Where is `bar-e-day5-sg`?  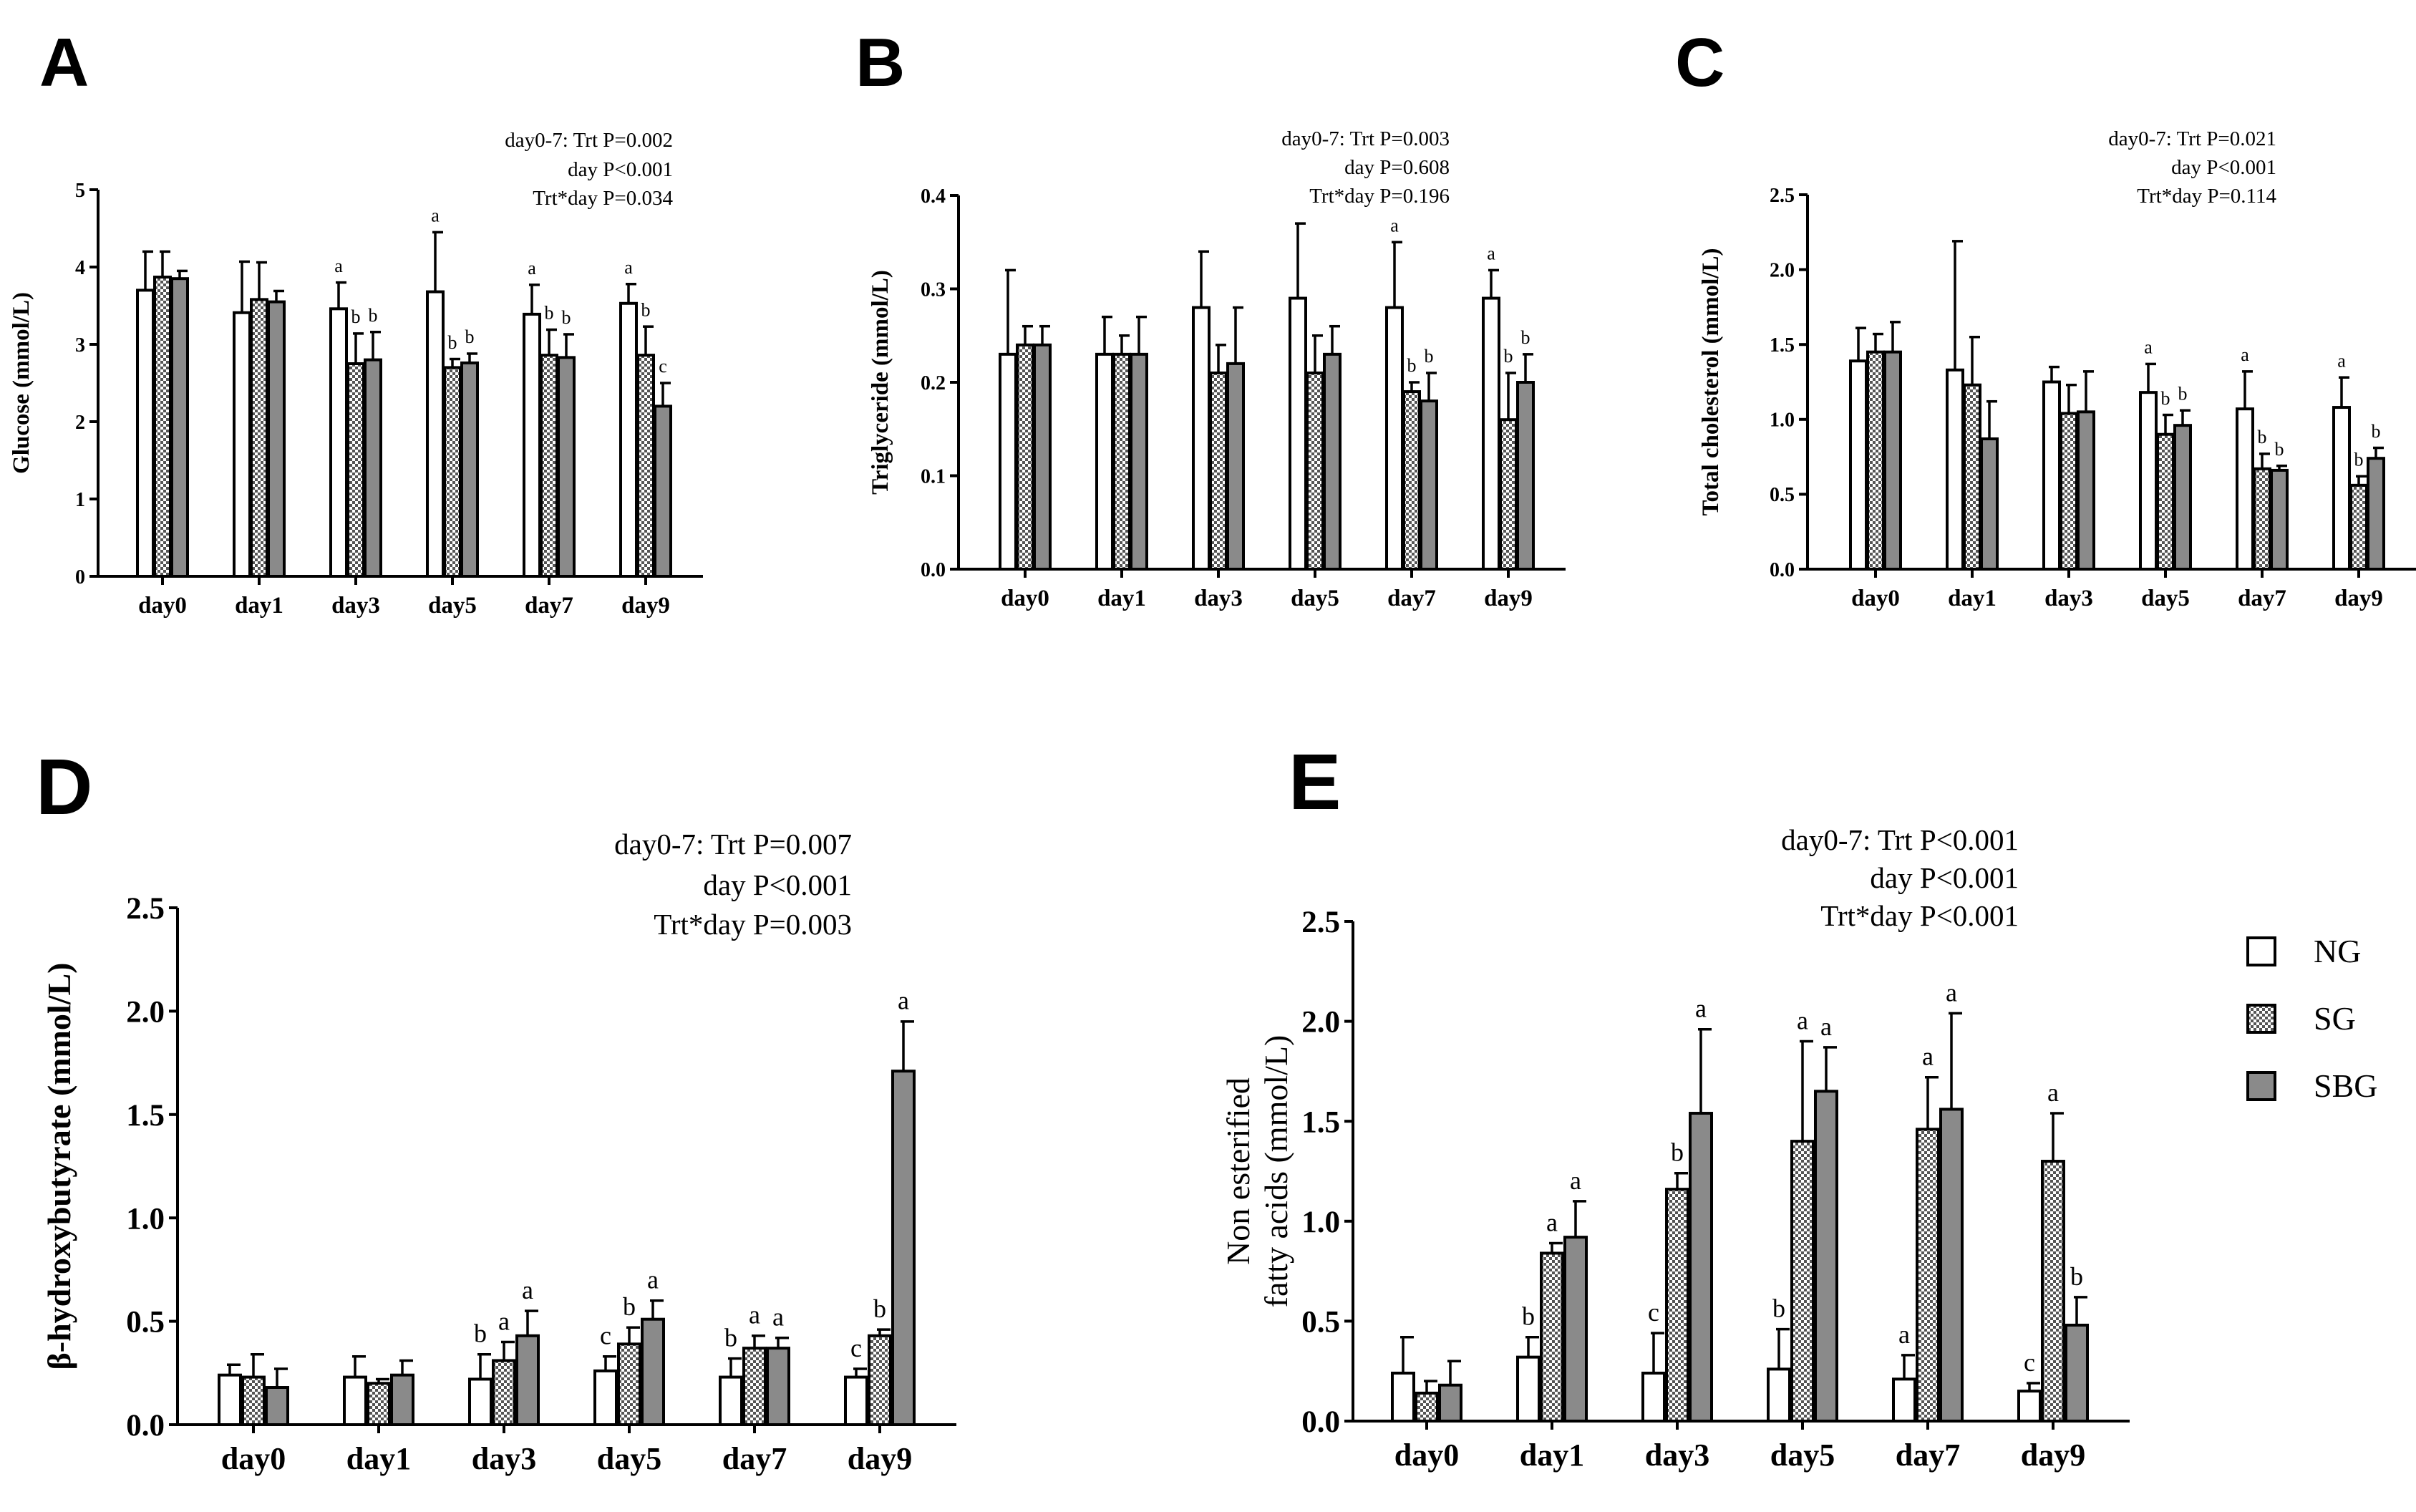 bar-e-day5-sg is located at coordinates (1802, 1281).